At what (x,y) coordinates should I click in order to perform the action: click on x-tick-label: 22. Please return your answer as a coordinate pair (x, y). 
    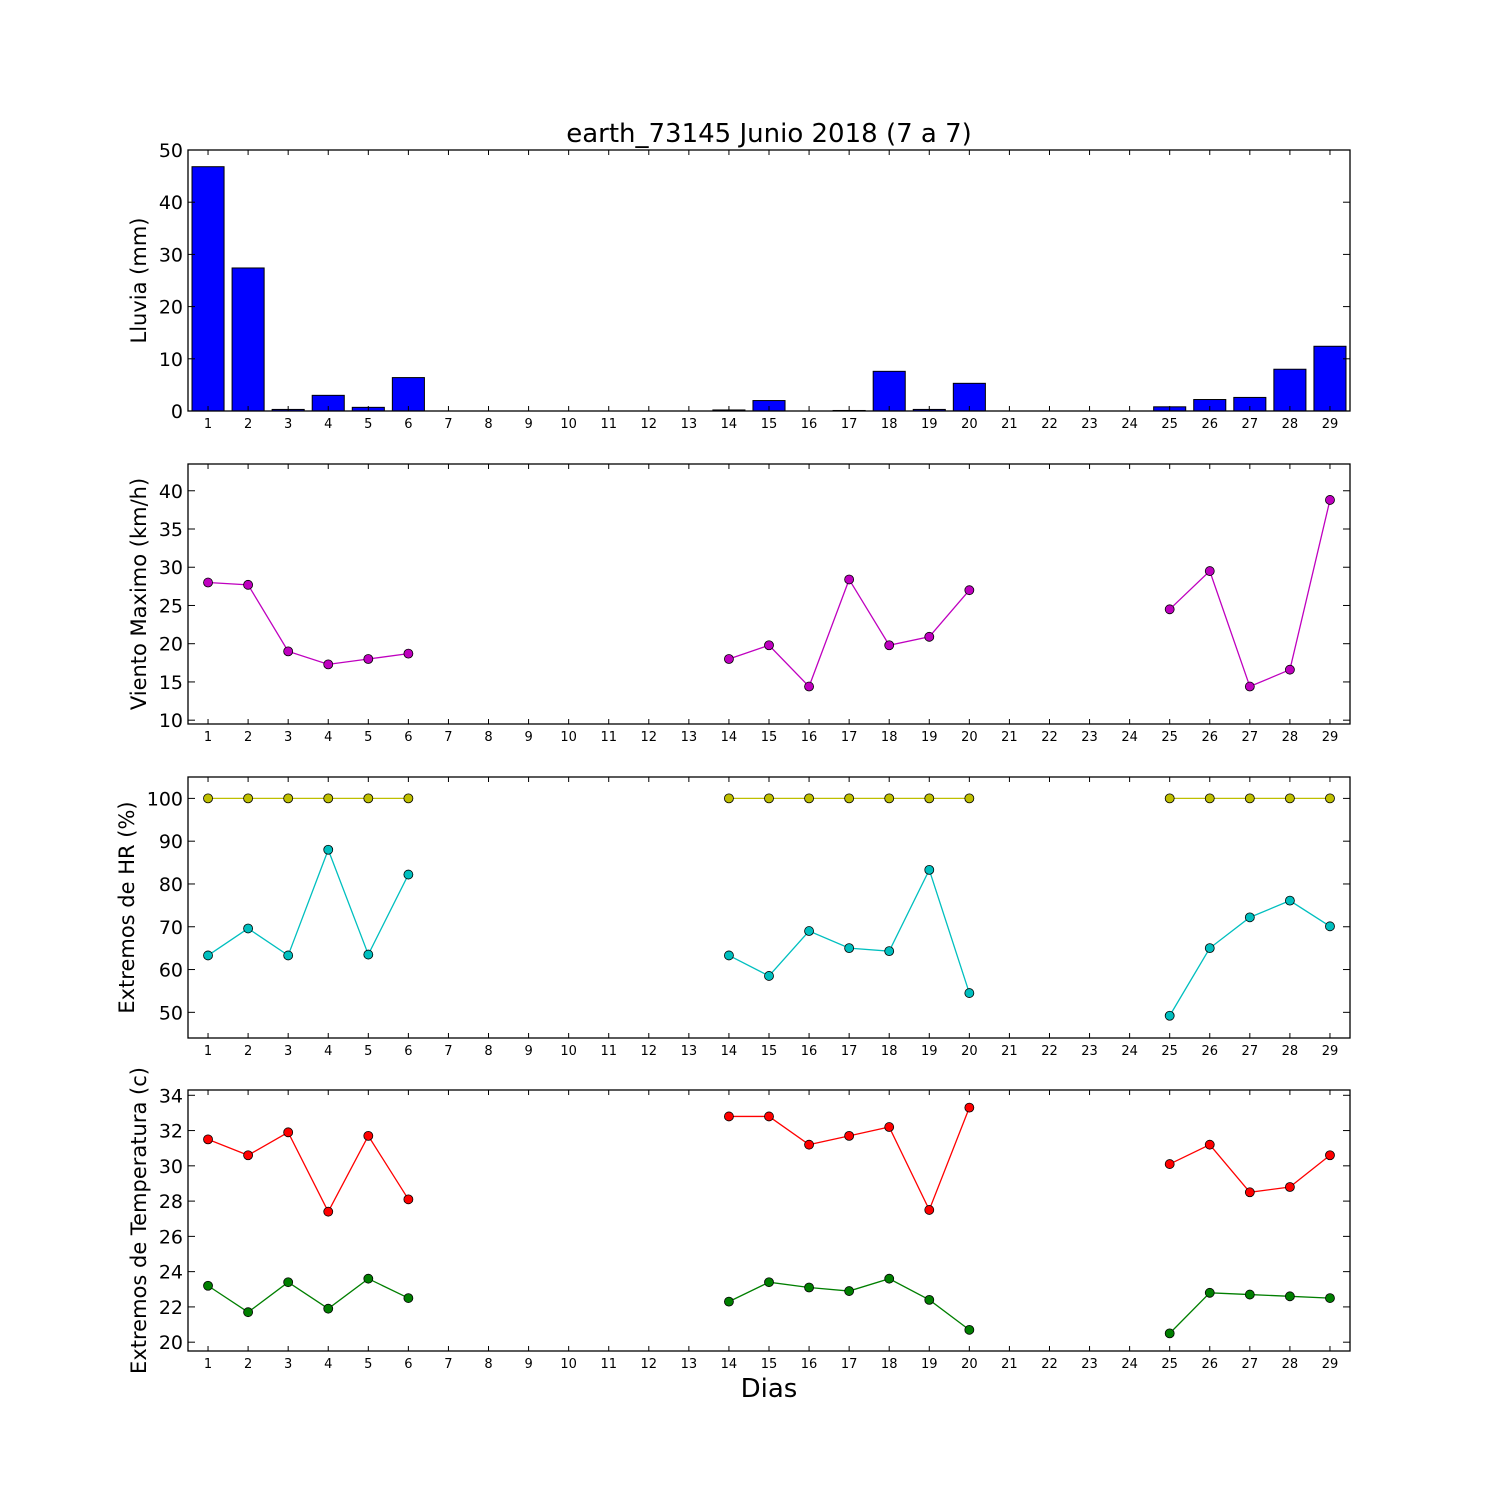
    Looking at the image, I should click on (1049, 1364).